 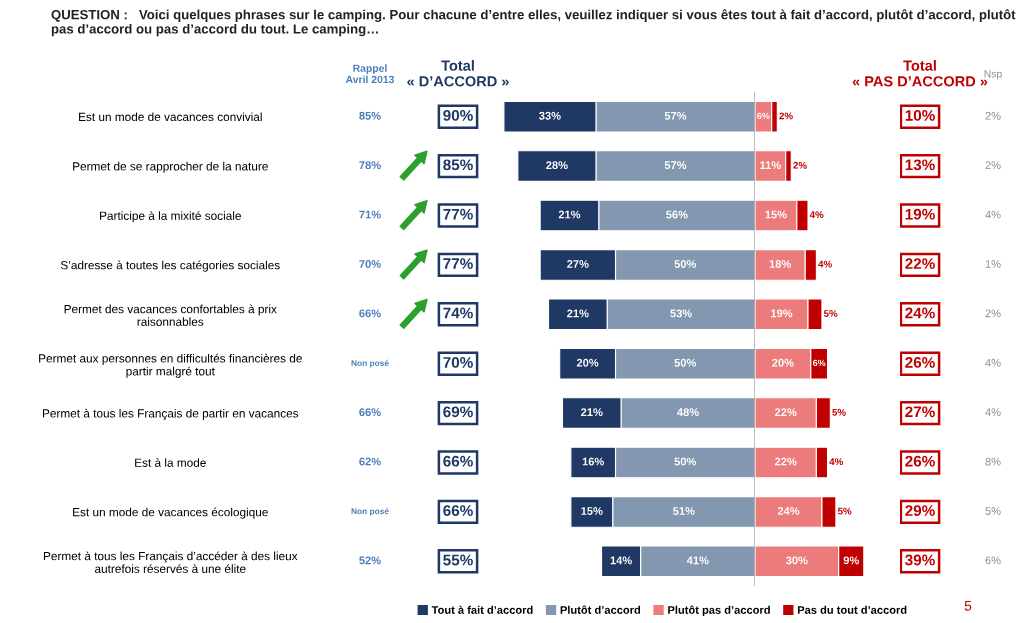 I want to click on data-label: 30%, so click(x=796, y=560).